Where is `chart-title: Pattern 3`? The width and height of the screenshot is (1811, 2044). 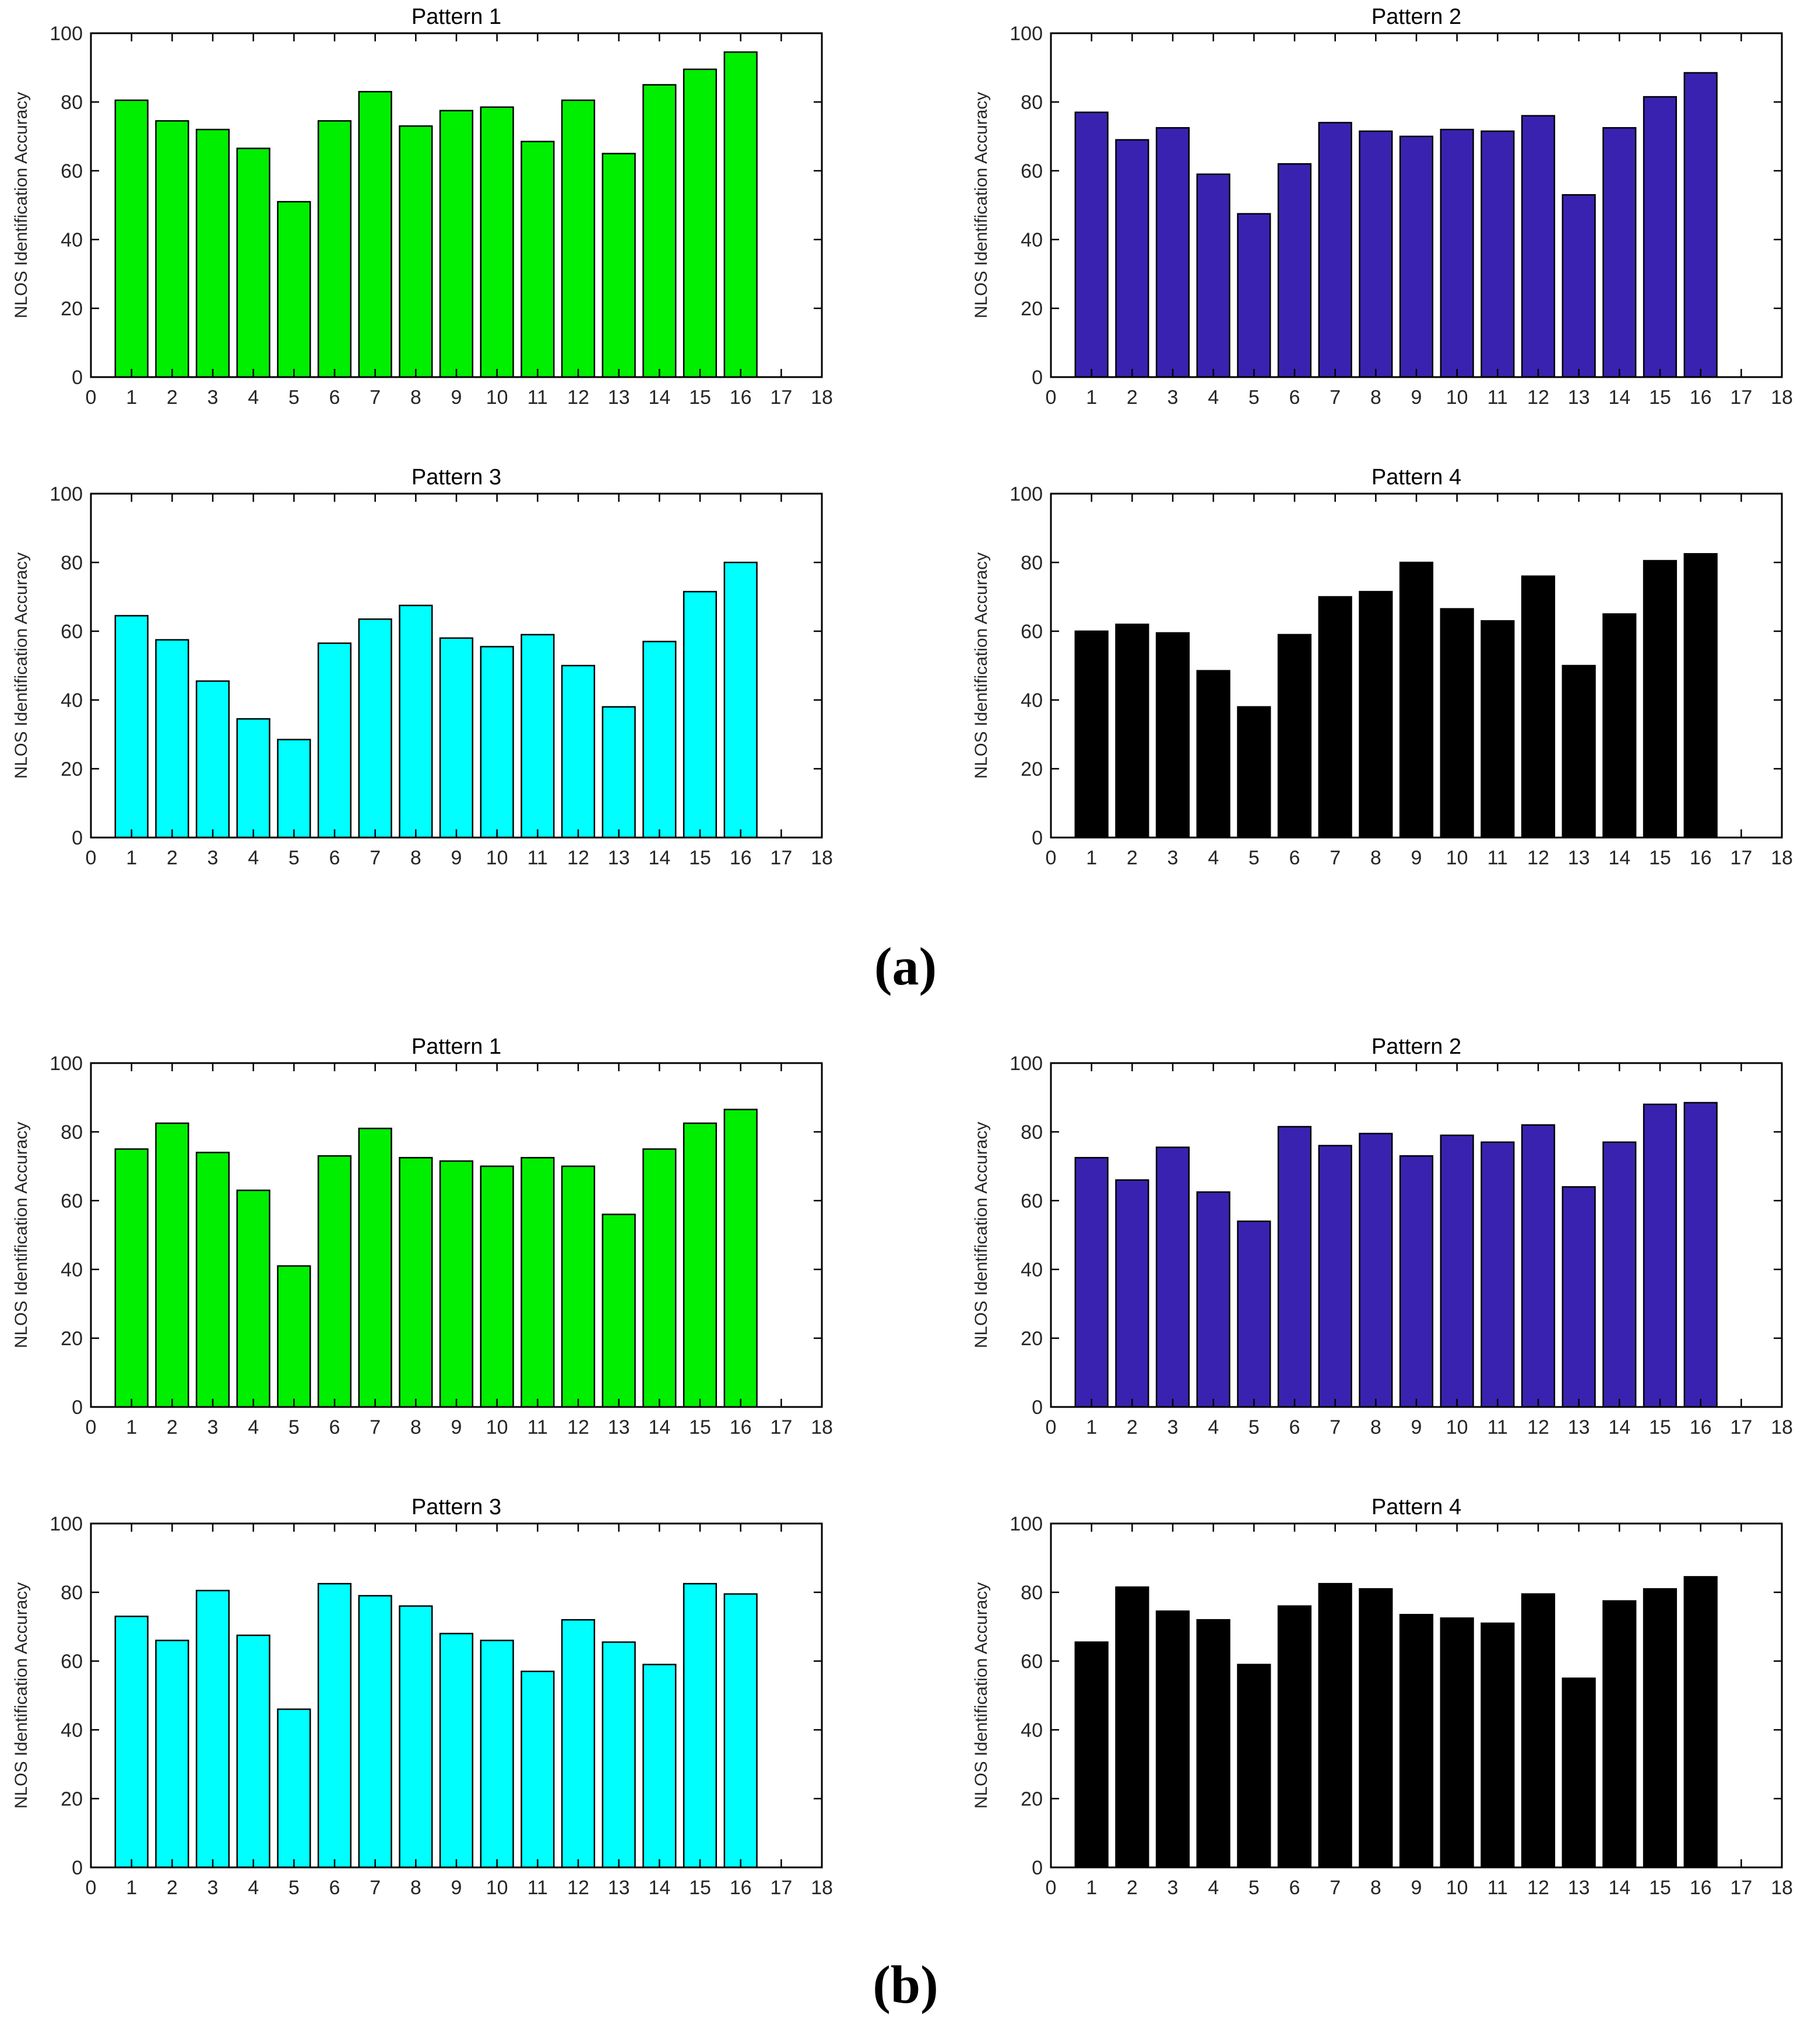 chart-title: Pattern 3 is located at coordinates (456, 1507).